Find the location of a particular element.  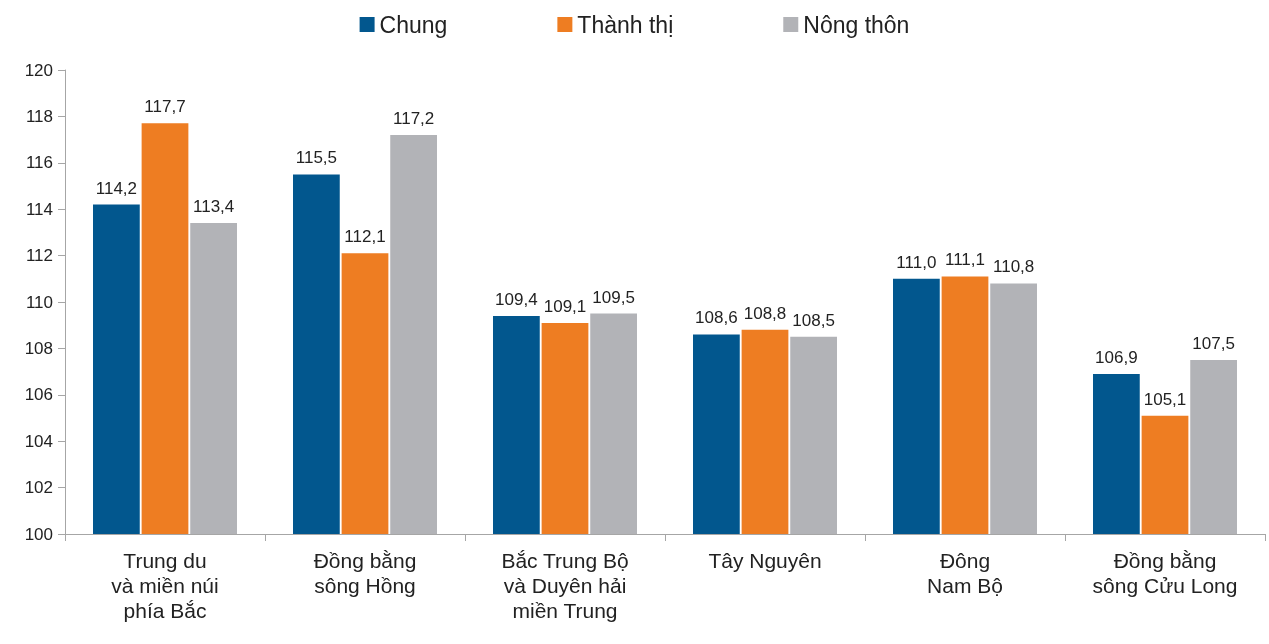

y-tick-label: 120 is located at coordinates (38, 70).